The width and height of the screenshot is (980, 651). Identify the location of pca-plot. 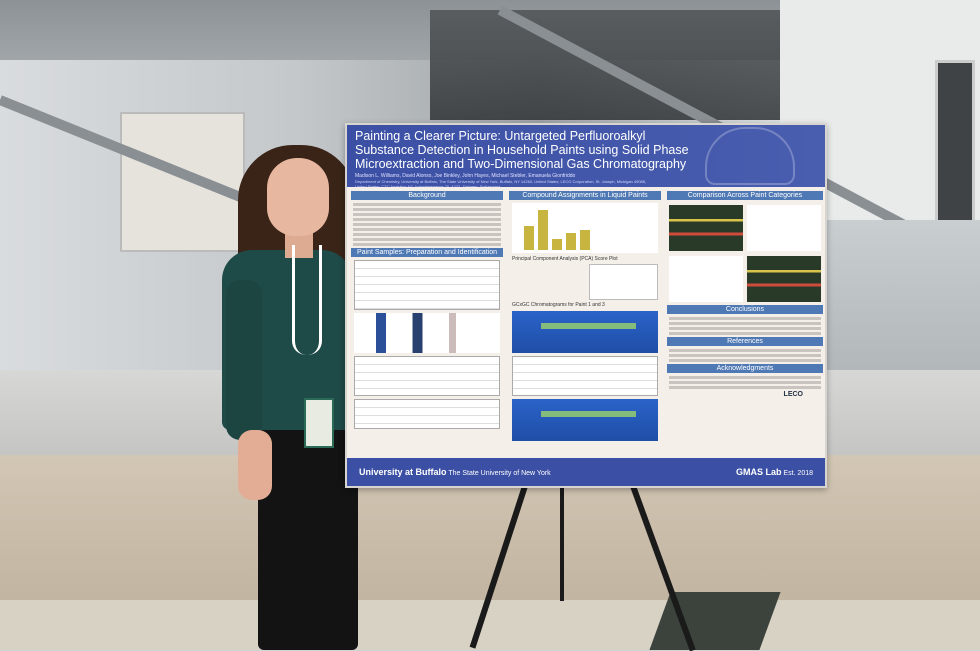
(623, 282).